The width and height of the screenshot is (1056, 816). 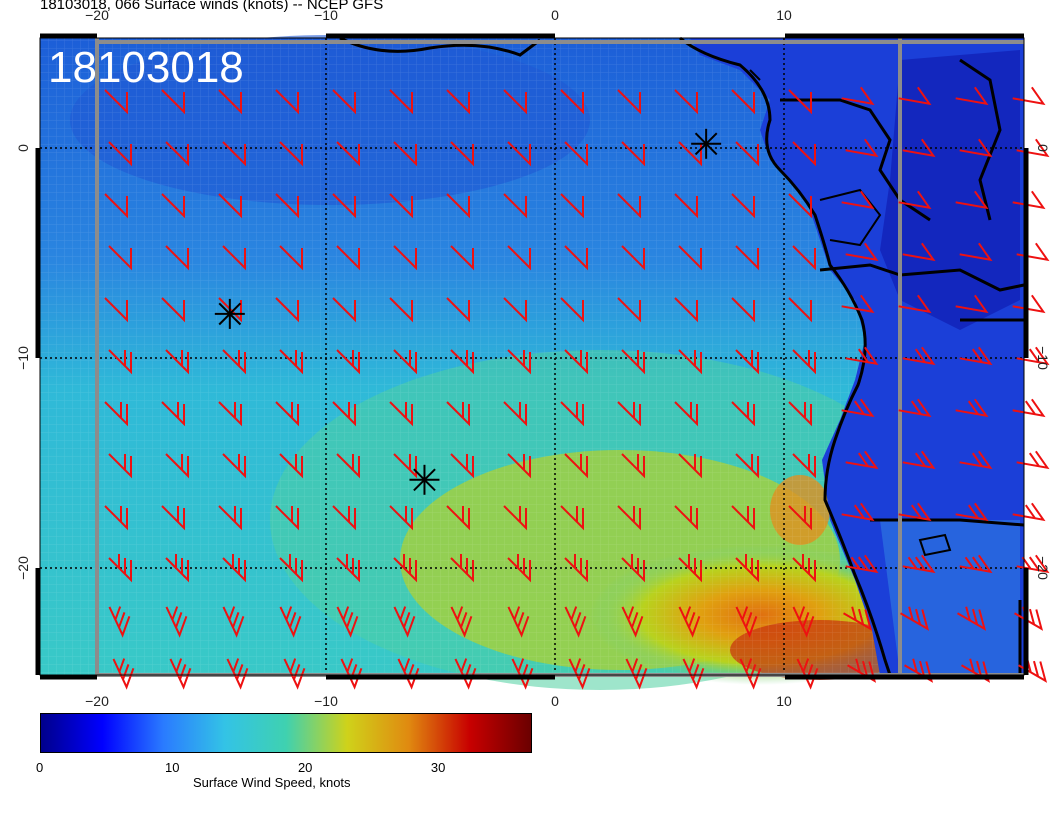 What do you see at coordinates (784, 701) in the screenshot?
I see `lon-tick-label-bottom: 10` at bounding box center [784, 701].